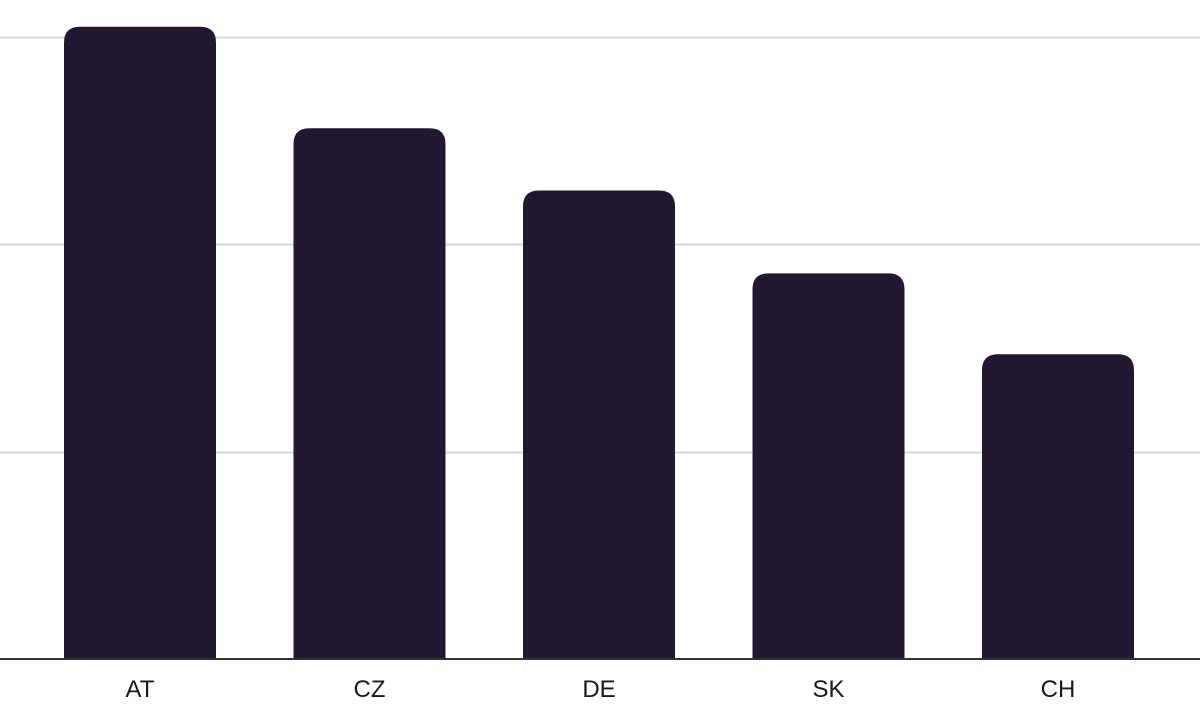 The height and width of the screenshot is (720, 1200). I want to click on x-tick-label-sk: SK, so click(828, 689).